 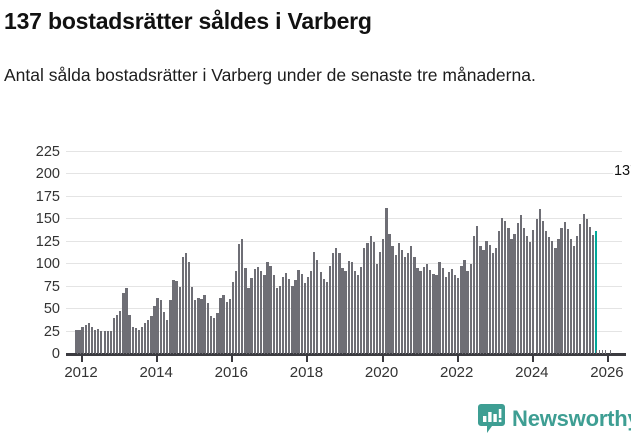 What do you see at coordinates (306, 372) in the screenshot?
I see `x-axis-tick-label: 2018` at bounding box center [306, 372].